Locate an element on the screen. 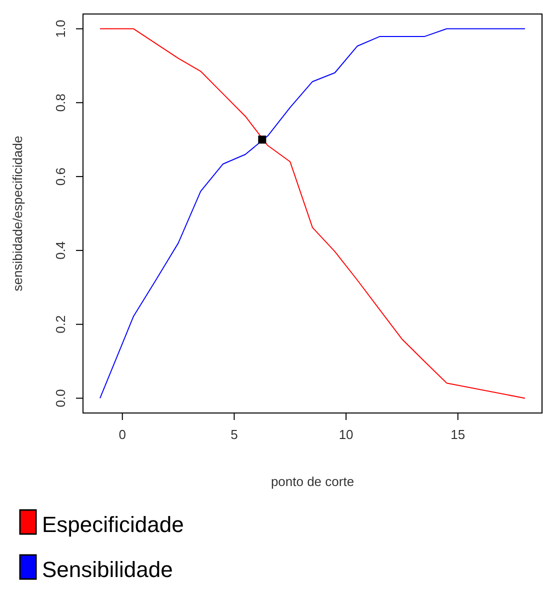 The width and height of the screenshot is (543, 601). legend-label: Especificidade is located at coordinates (113, 524).